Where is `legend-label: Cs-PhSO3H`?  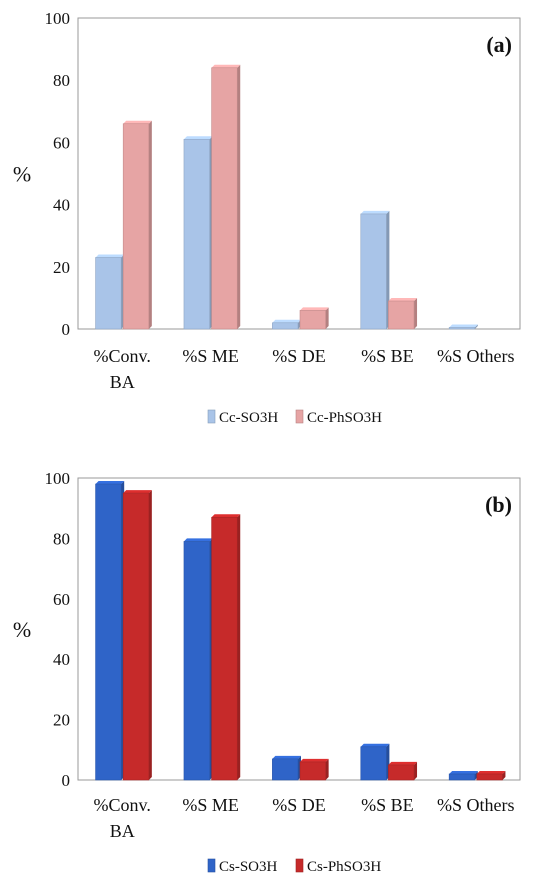
legend-label: Cs-PhSO3H is located at coordinates (344, 867).